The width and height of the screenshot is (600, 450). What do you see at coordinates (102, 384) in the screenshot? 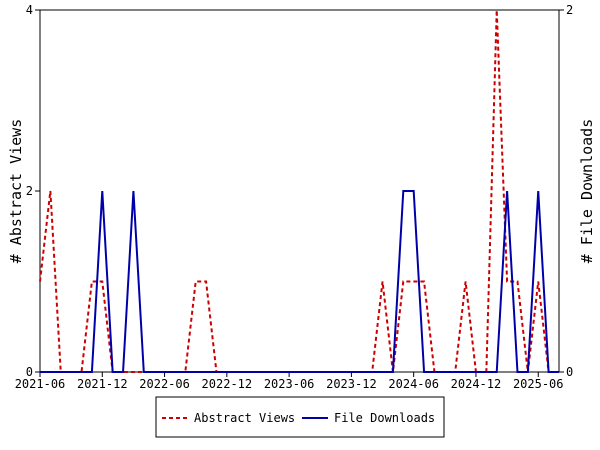
I see `x-tick-label: 2021-12` at bounding box center [102, 384].